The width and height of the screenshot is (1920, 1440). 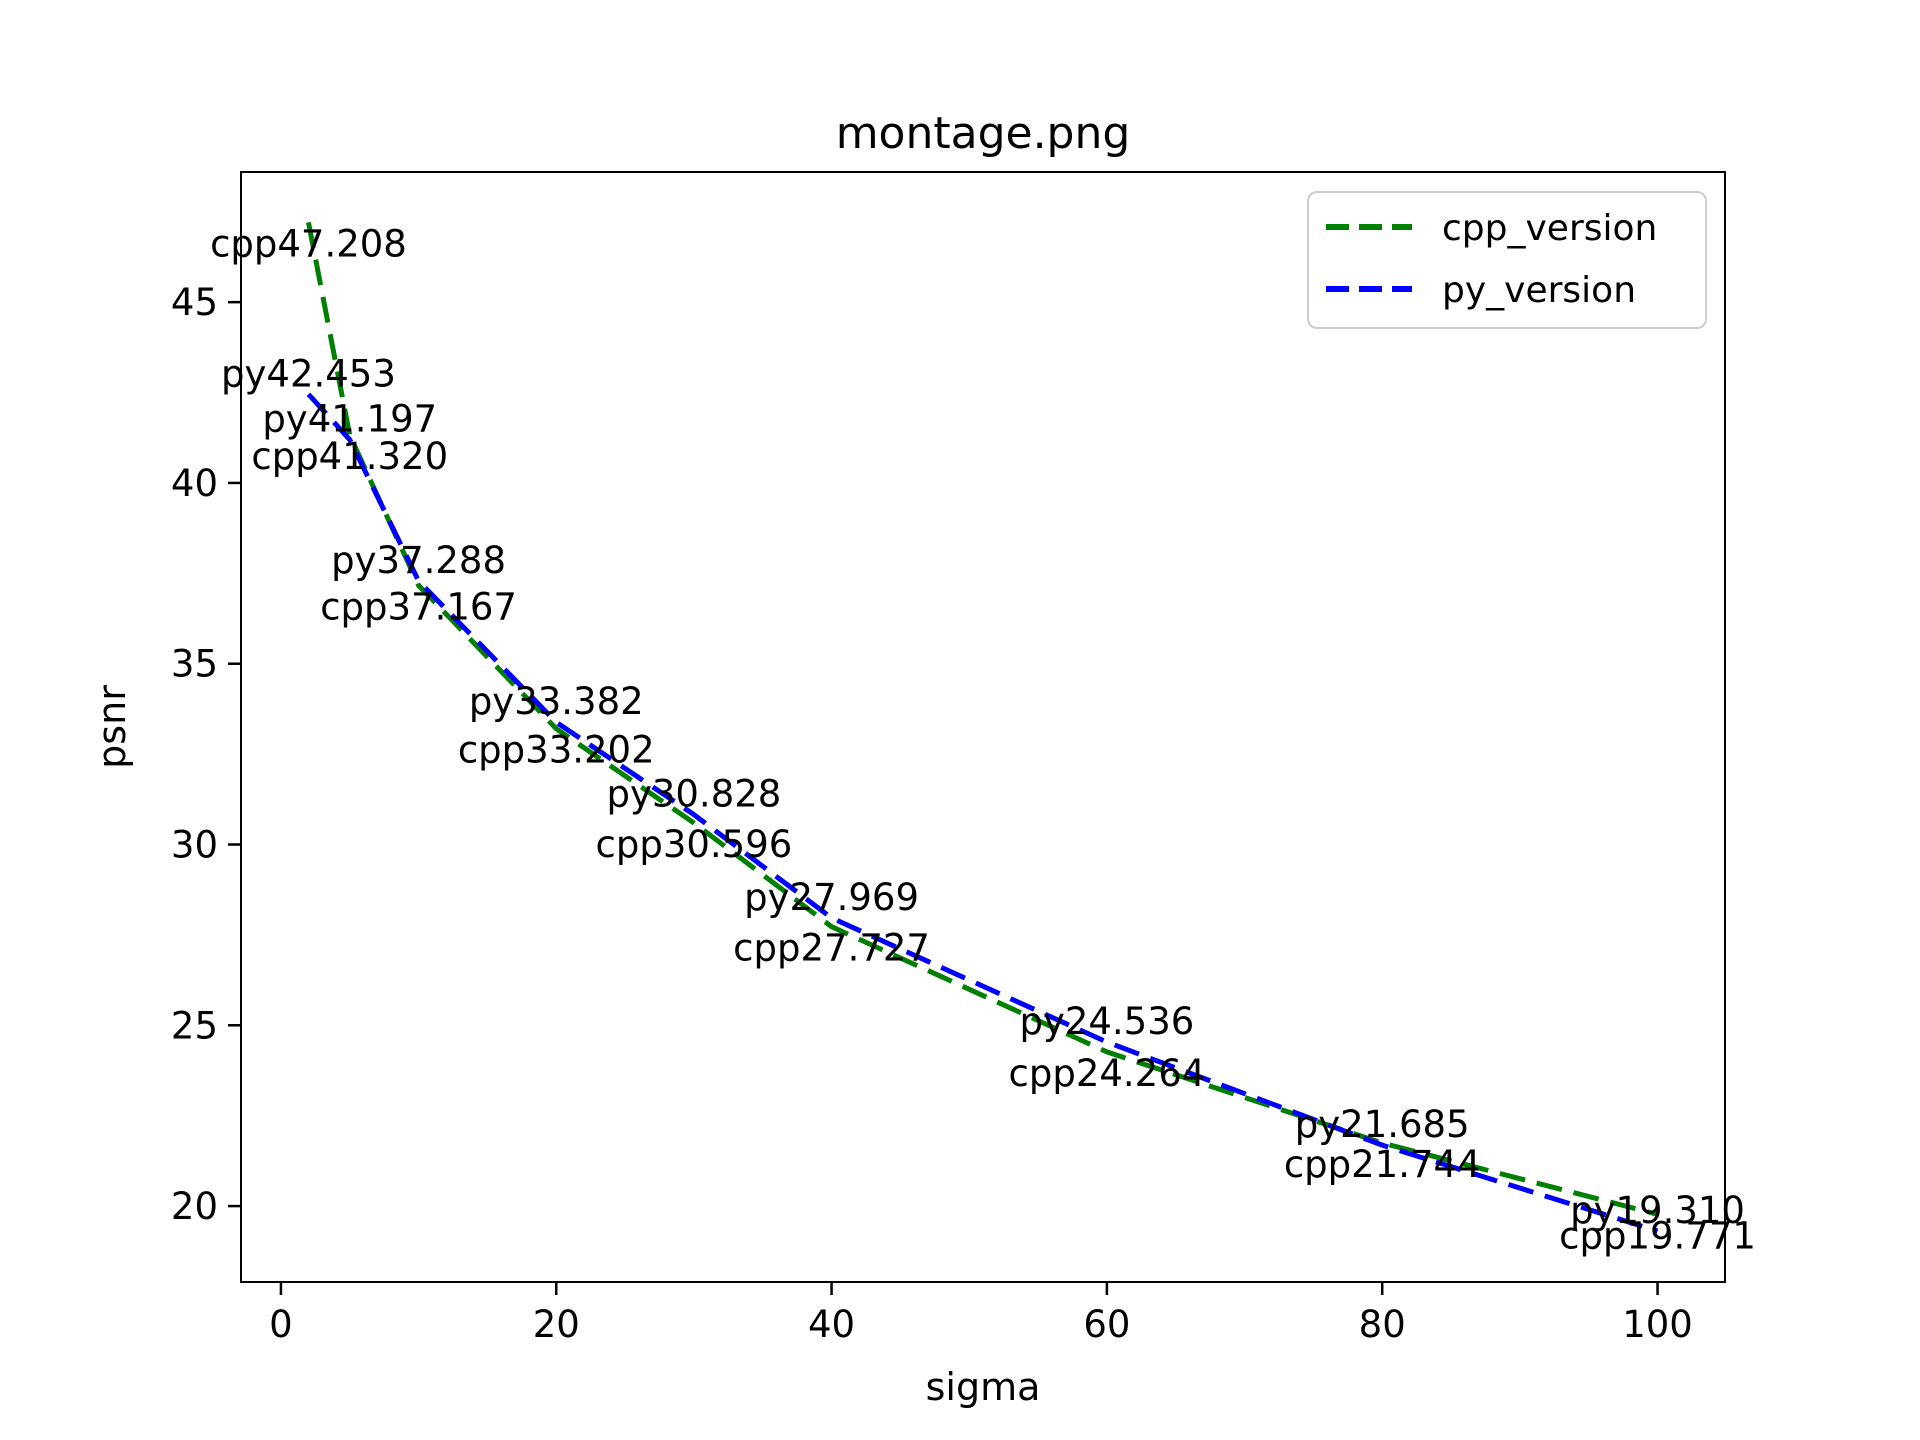 What do you see at coordinates (1382, 1124) in the screenshot?
I see `point-label-py_version: py21.685` at bounding box center [1382, 1124].